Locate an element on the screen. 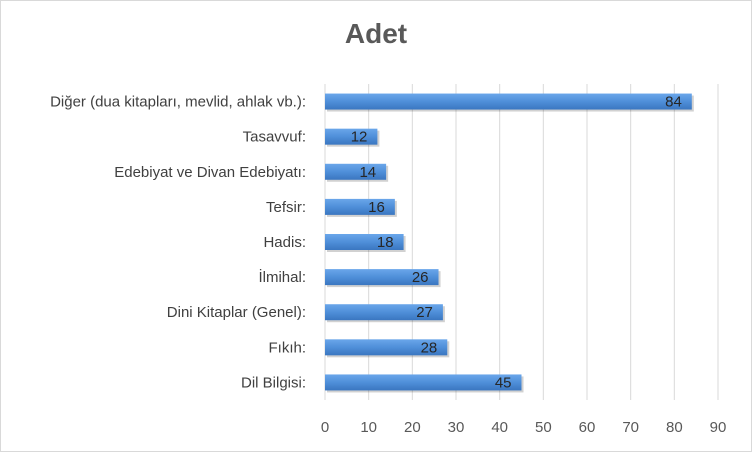 This screenshot has width=752, height=452. category-label: Tasavvuf: is located at coordinates (274, 137).